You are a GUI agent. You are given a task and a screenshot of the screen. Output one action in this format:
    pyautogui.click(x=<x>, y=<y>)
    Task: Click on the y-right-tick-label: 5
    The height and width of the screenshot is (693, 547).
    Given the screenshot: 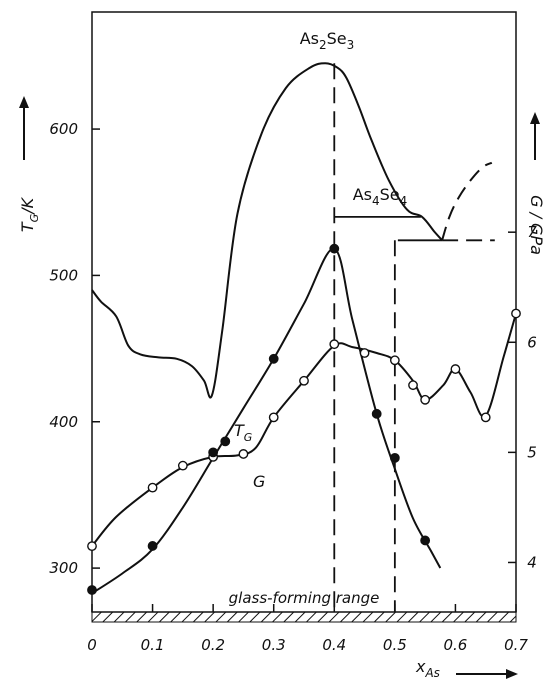 What is the action you would take?
    pyautogui.click(x=532, y=452)
    